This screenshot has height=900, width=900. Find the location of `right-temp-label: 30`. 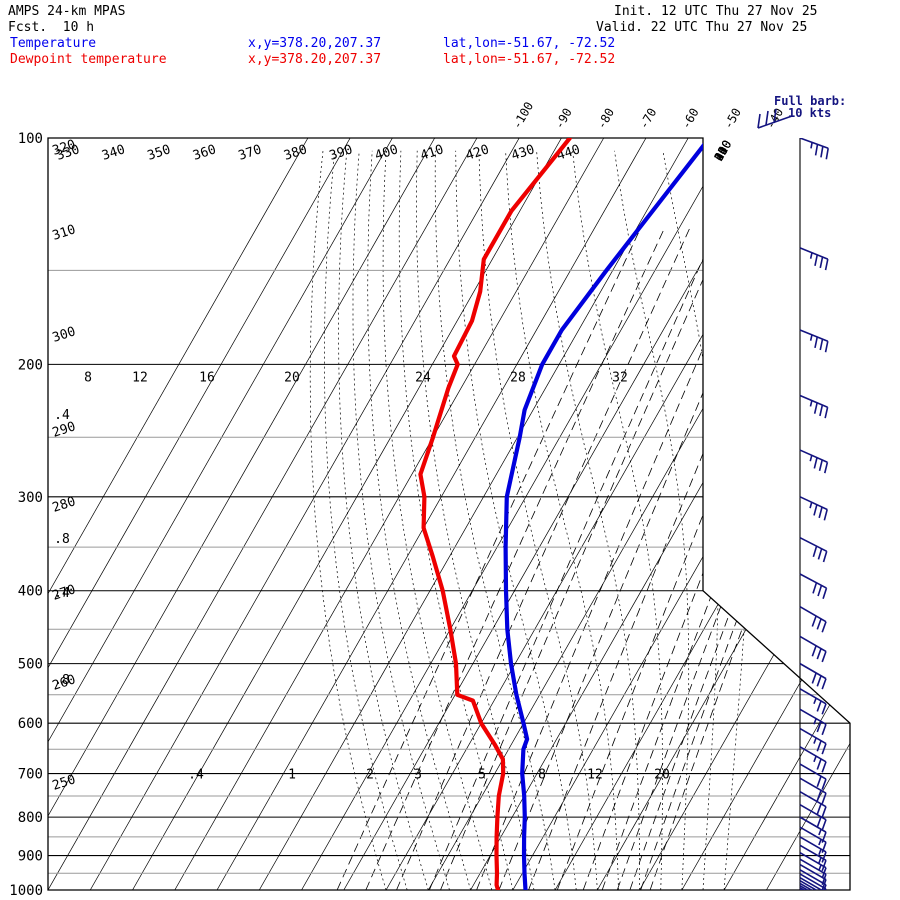

right-temp-label: 30 is located at coordinates (720, 154).